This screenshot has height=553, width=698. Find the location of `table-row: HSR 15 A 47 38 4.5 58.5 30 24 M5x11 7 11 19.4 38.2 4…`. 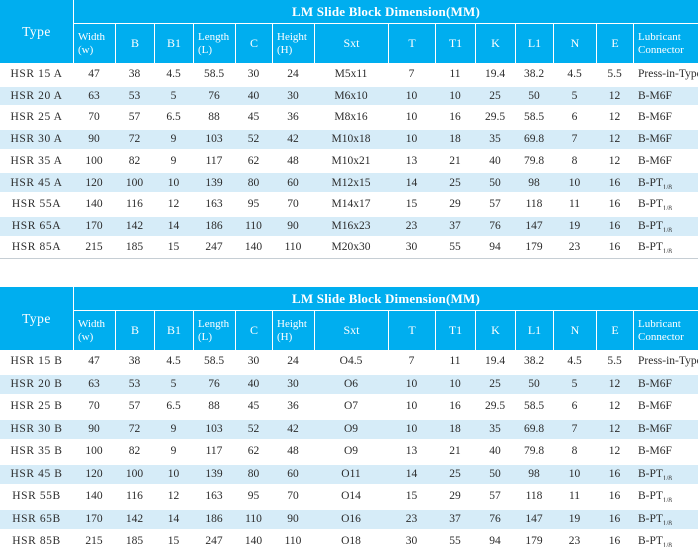

table-row: HSR 15 A 47 38 4.5 58.5 30 24 M5x11 7 11 19.4 38.2 4… is located at coordinates (349, 74).